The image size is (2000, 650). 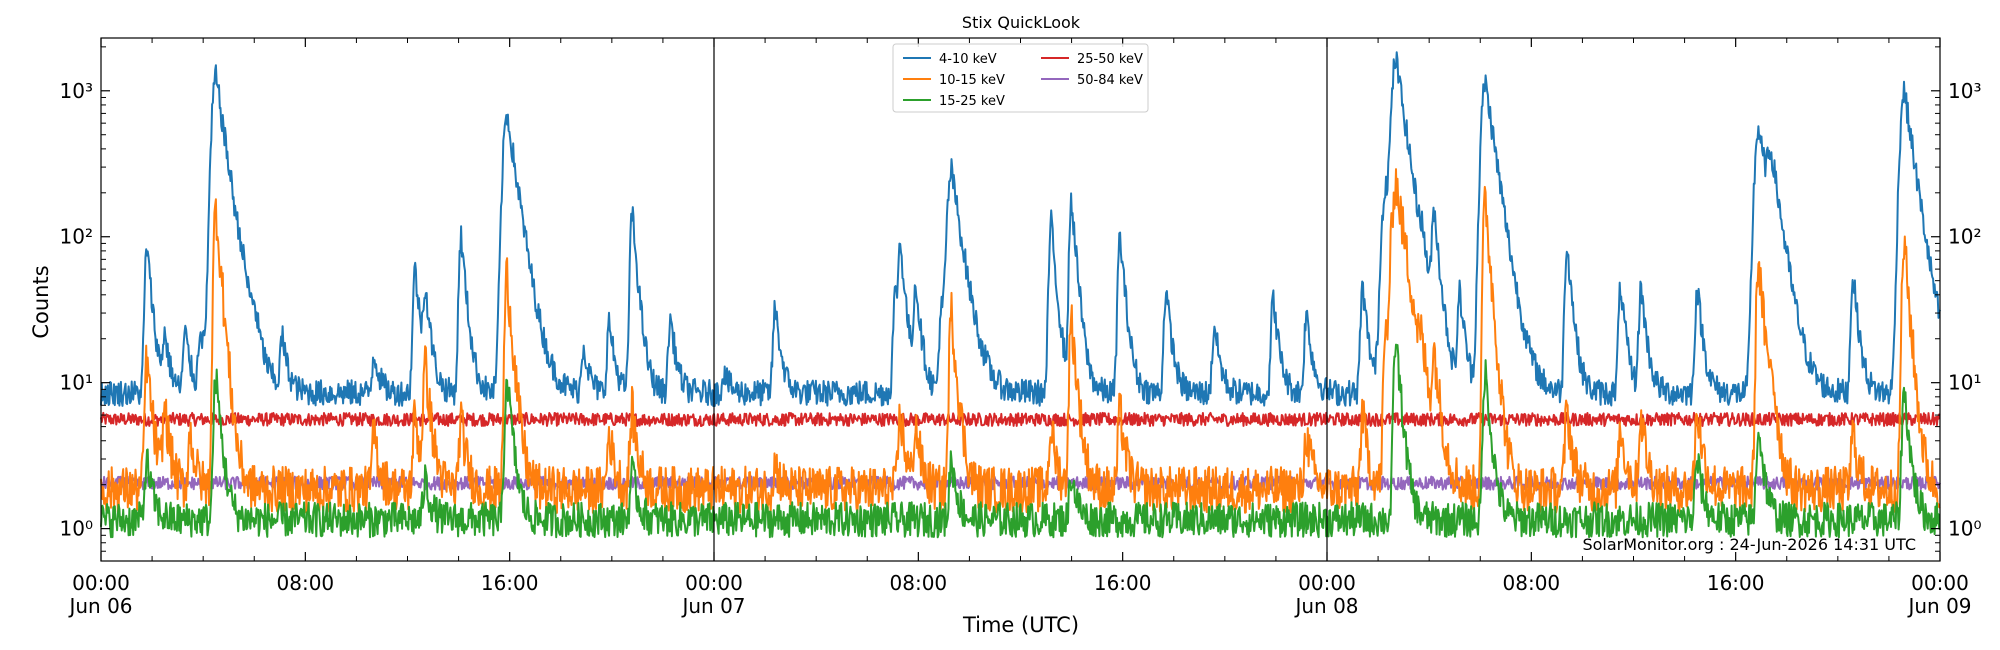 What do you see at coordinates (99, 606) in the screenshot?
I see `x-tick-date-label: Jun 06` at bounding box center [99, 606].